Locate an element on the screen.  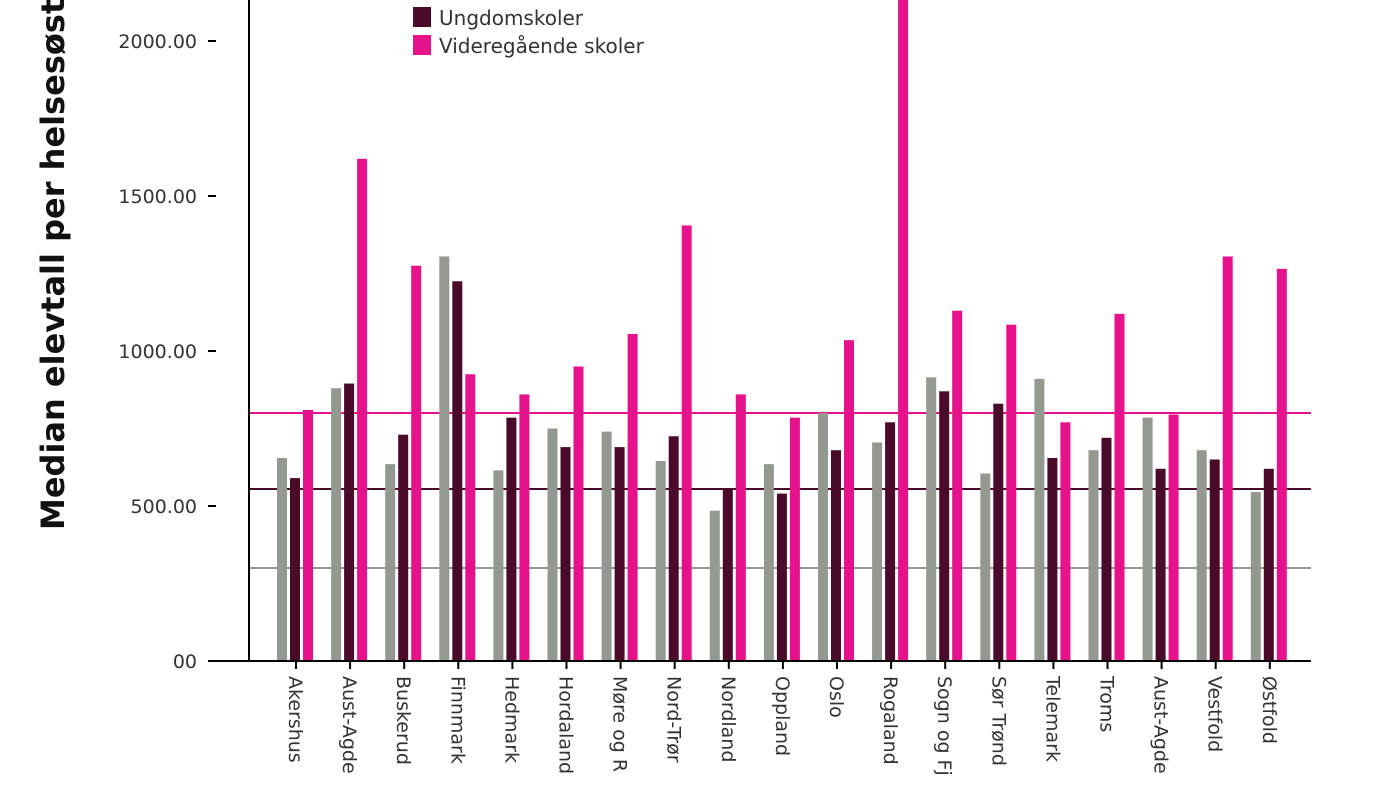
y-ticks: 00 500.00 1000.00 1500.00 2000.00 is located at coordinates (167, 352).